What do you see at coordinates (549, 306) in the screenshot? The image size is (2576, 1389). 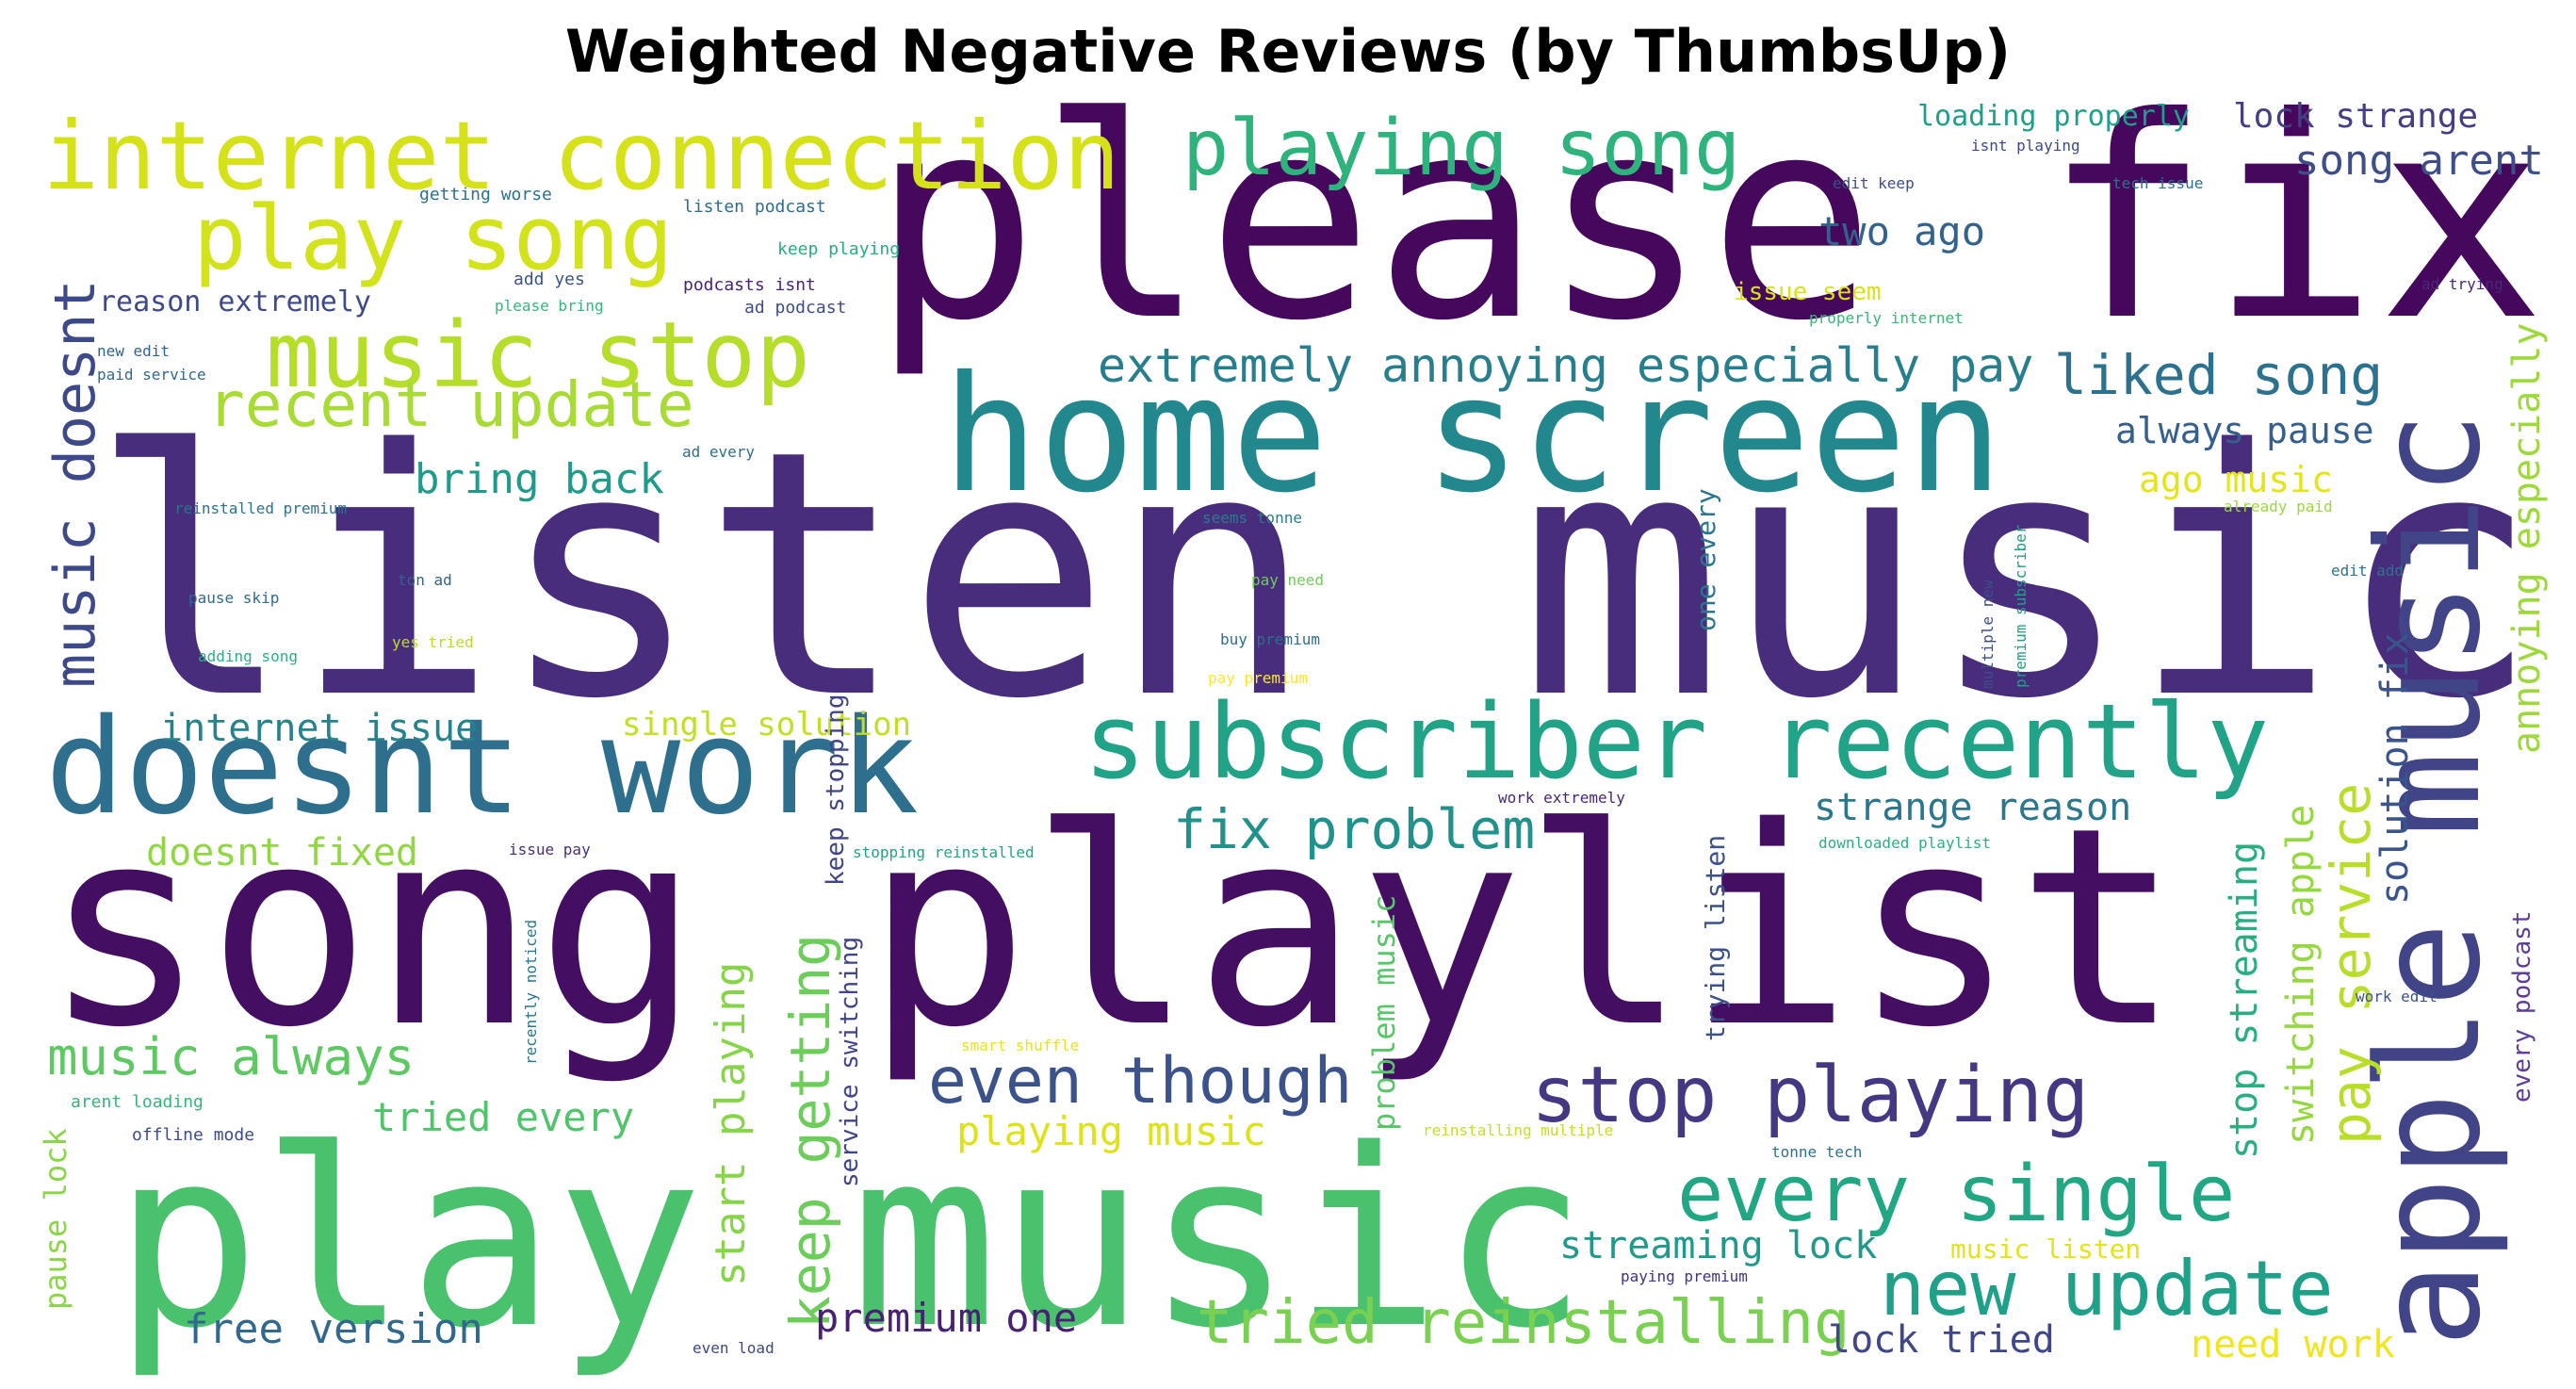 I see `word-please-bring: please bring` at bounding box center [549, 306].